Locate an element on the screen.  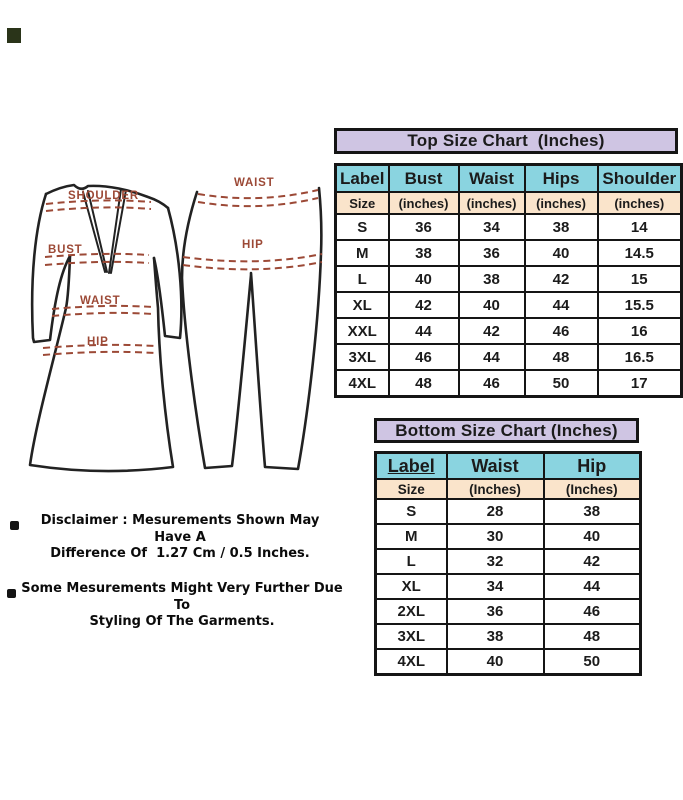
column-header: Hips is located at coordinates (561, 178).